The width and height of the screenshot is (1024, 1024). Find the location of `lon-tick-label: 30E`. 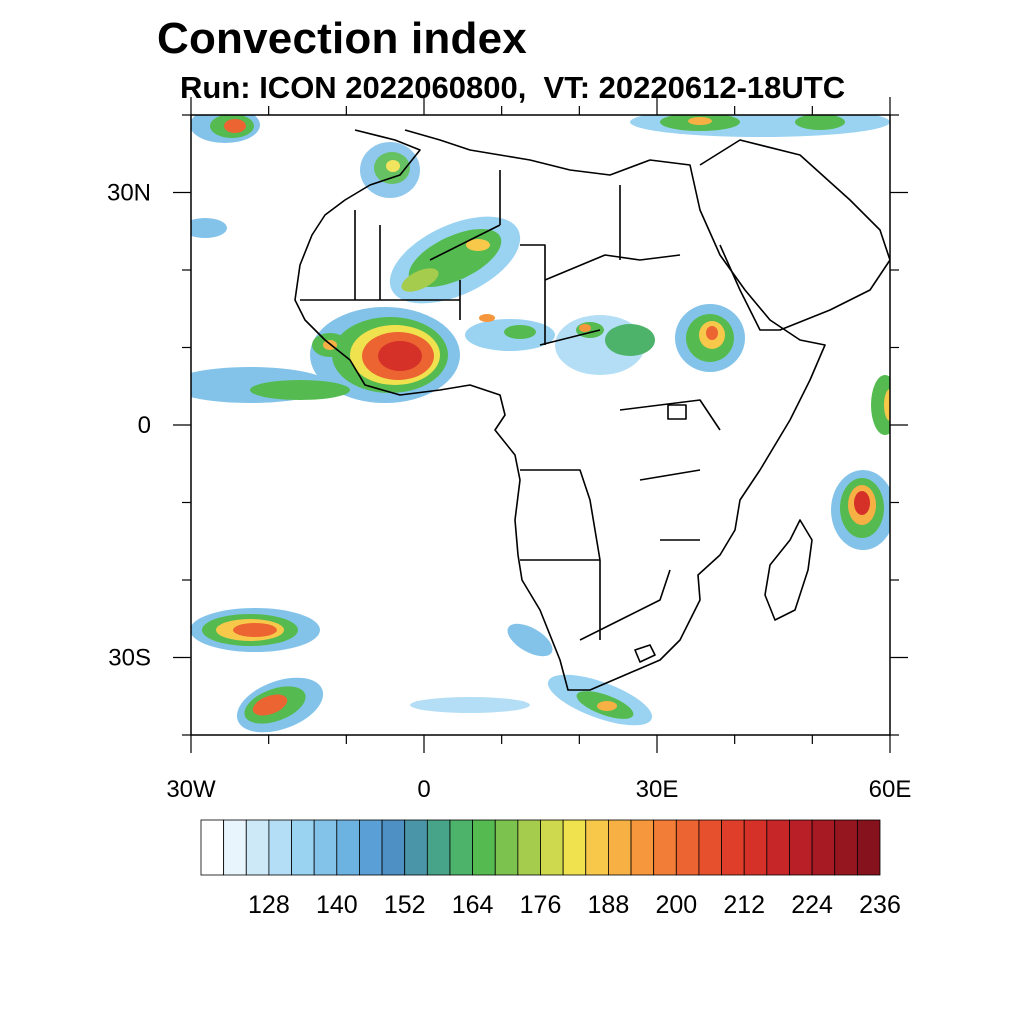

lon-tick-label: 30E is located at coordinates (657, 789).